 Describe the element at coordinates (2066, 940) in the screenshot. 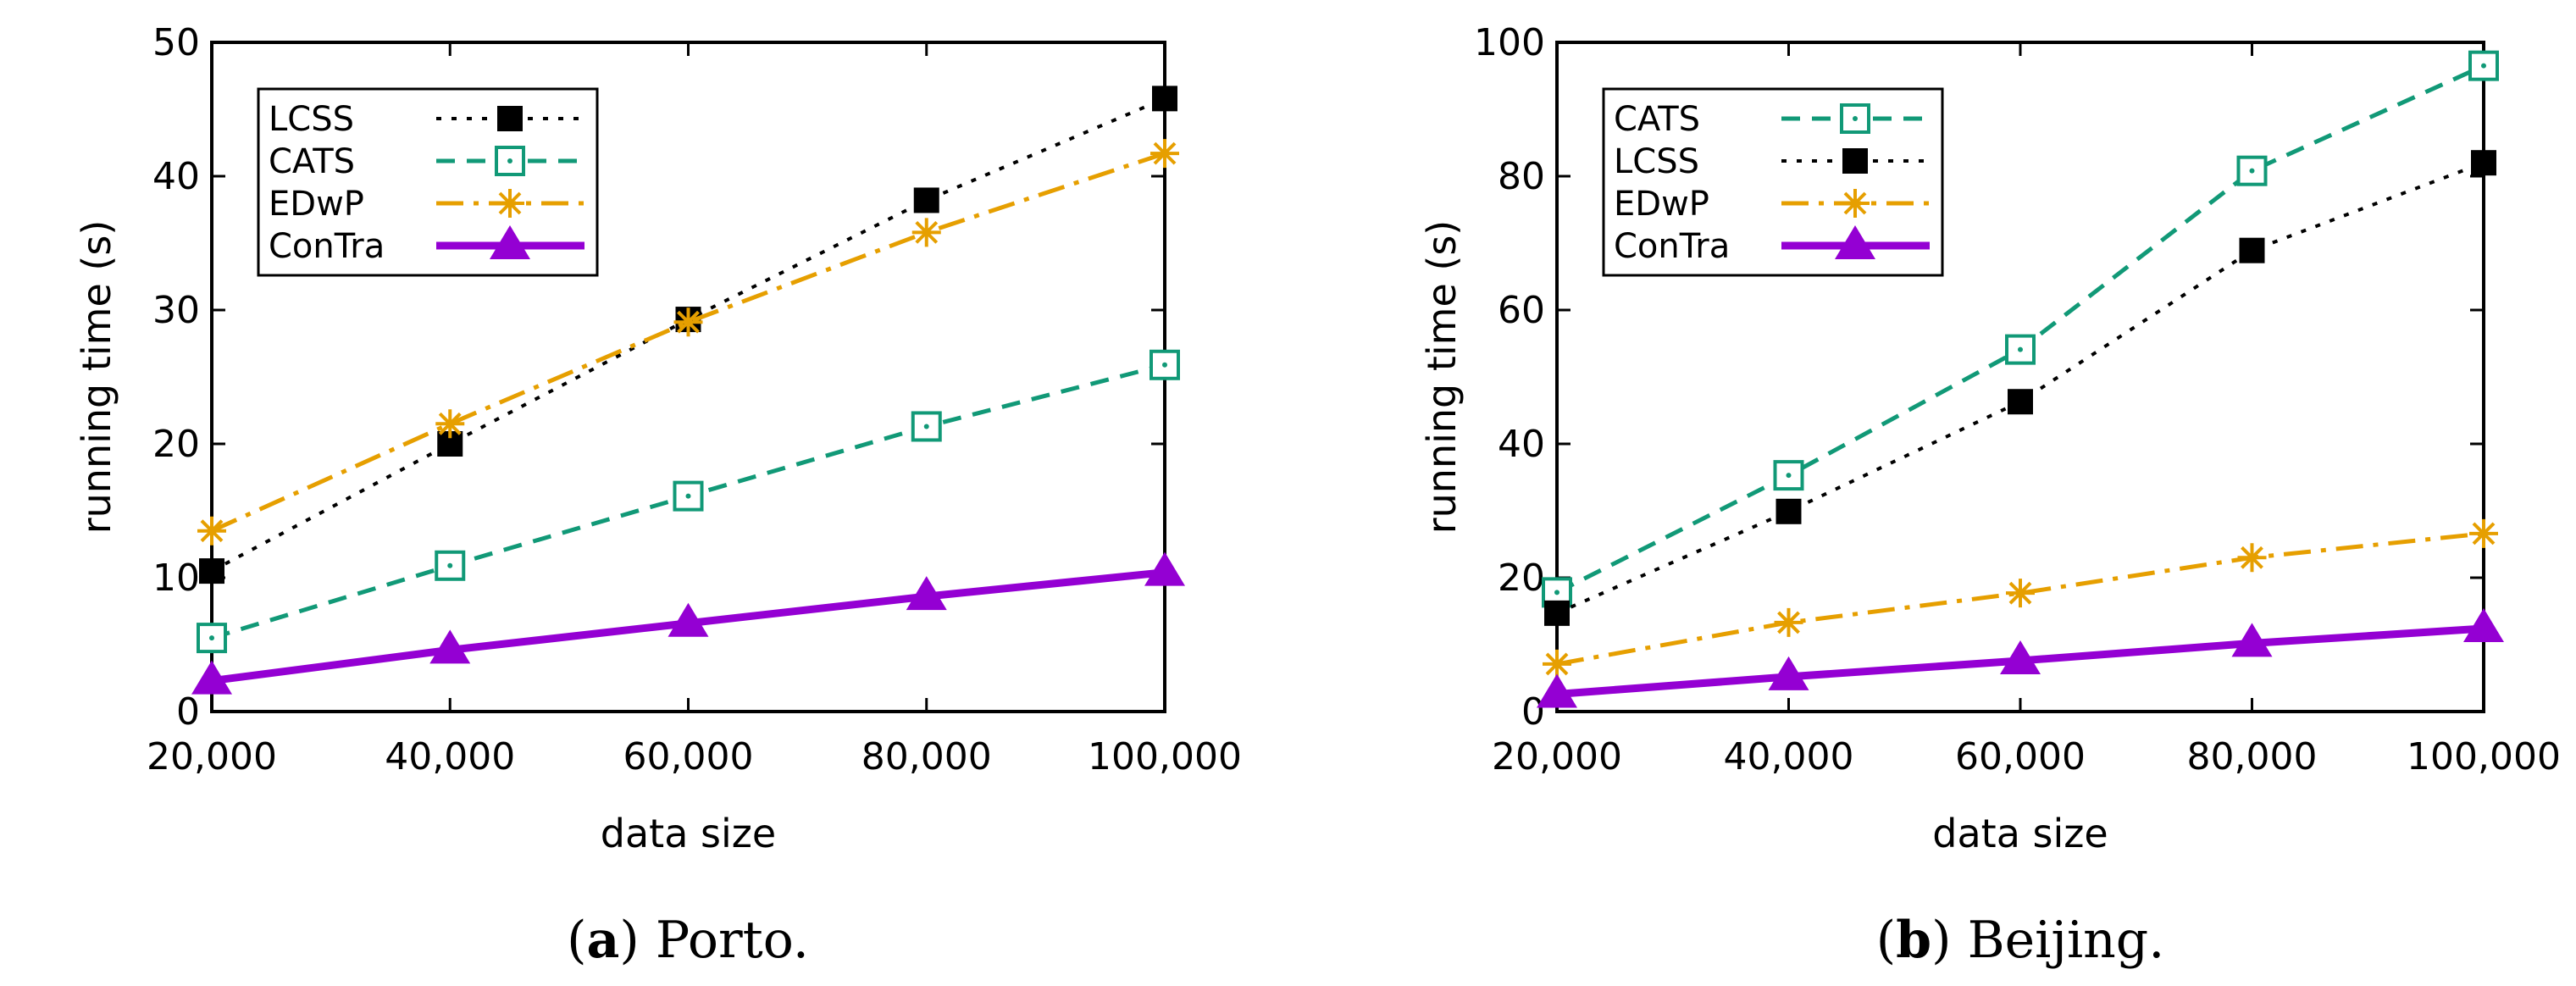

I see `caption-text: Beijing.` at that location.